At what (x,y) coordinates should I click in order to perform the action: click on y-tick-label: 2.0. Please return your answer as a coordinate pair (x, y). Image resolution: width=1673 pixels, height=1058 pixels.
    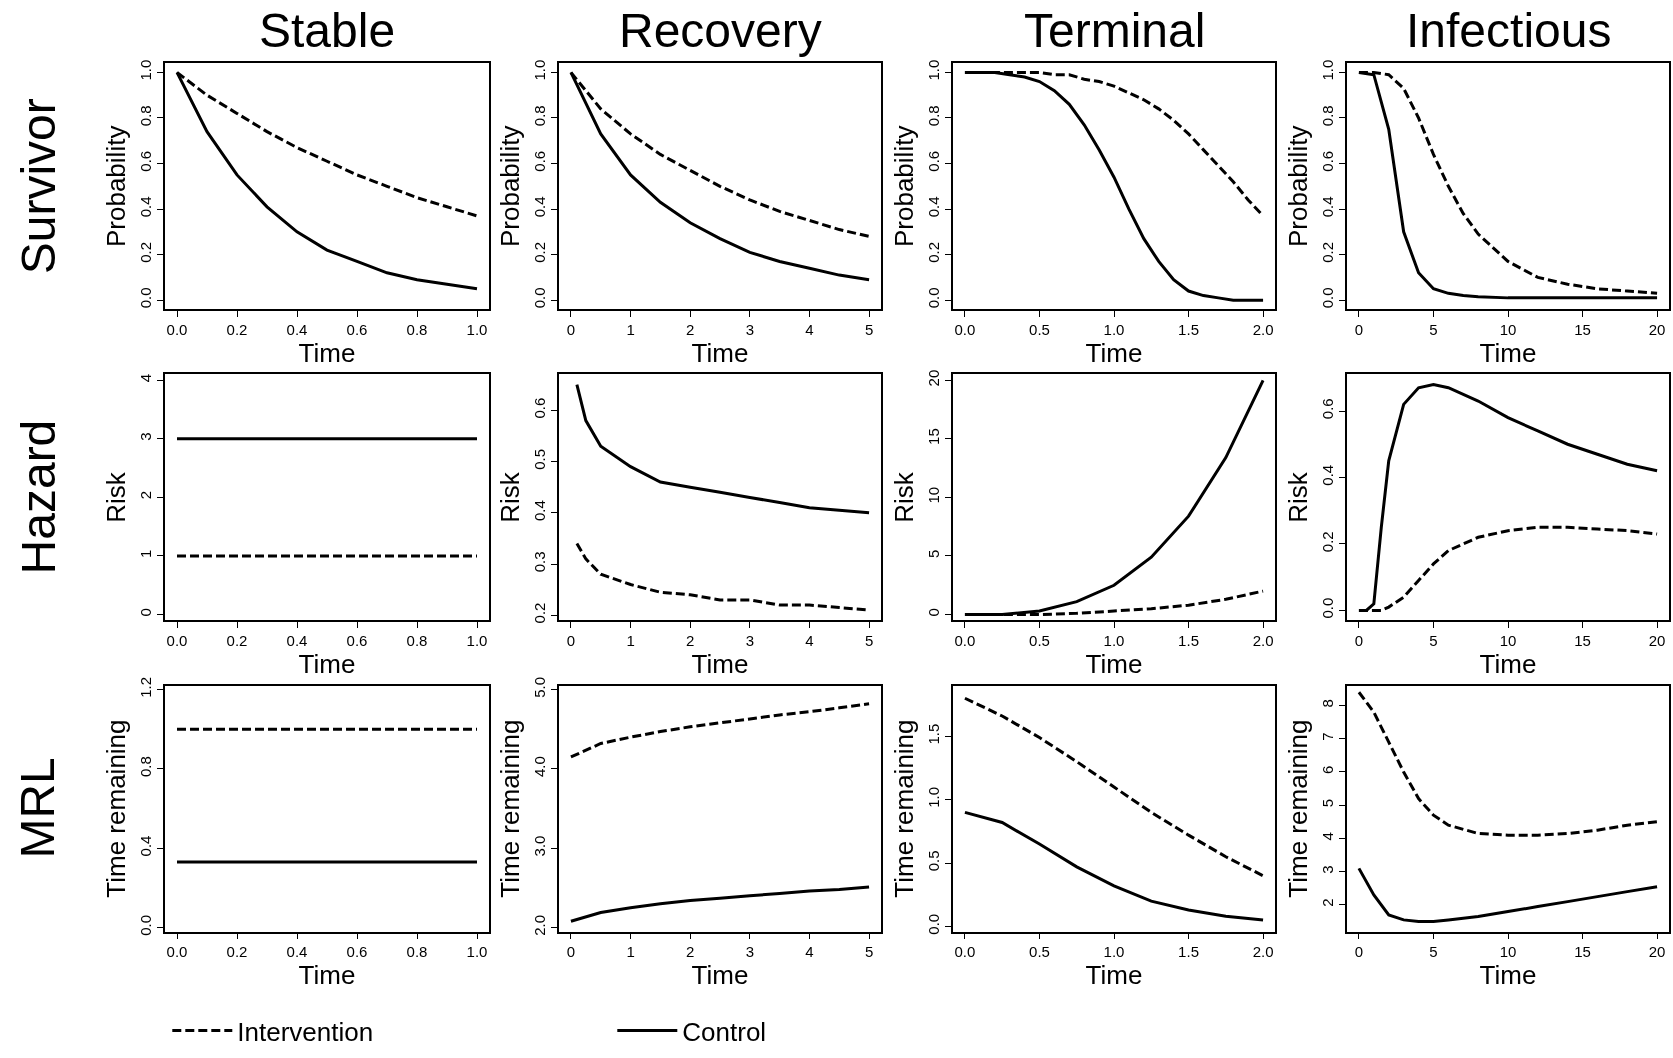
    Looking at the image, I should click on (540, 925).